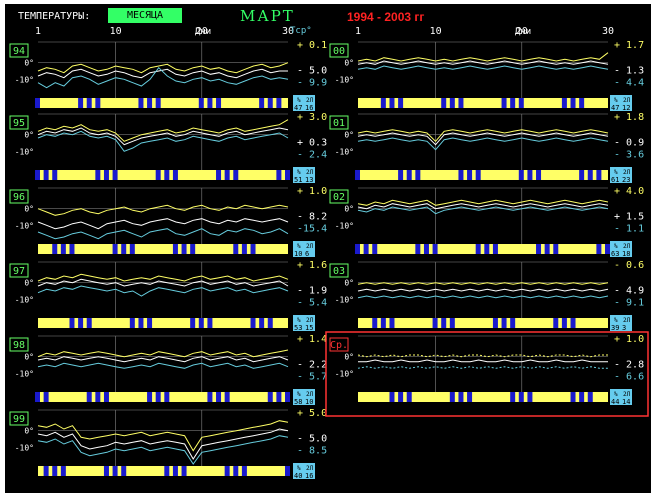  Describe the element at coordinates (615, 328) in the screenshot. I see `badge-text: 39` at that location.